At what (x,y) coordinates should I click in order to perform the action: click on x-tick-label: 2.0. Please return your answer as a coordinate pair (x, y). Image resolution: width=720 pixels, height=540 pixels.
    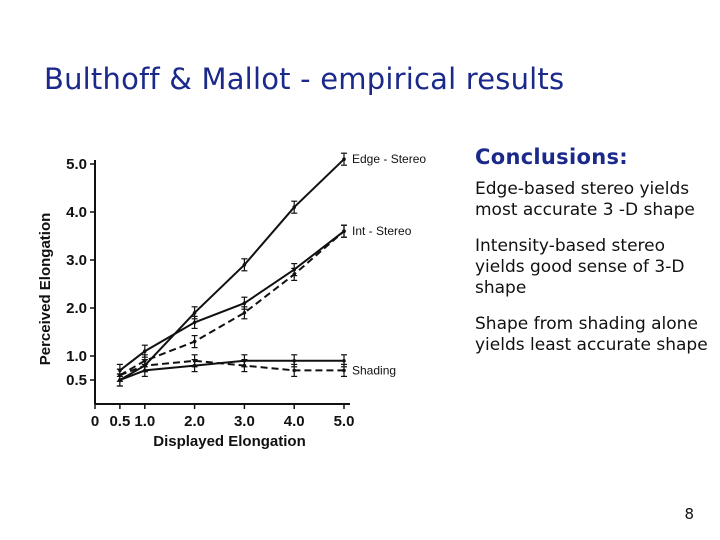
    Looking at the image, I should click on (194, 421).